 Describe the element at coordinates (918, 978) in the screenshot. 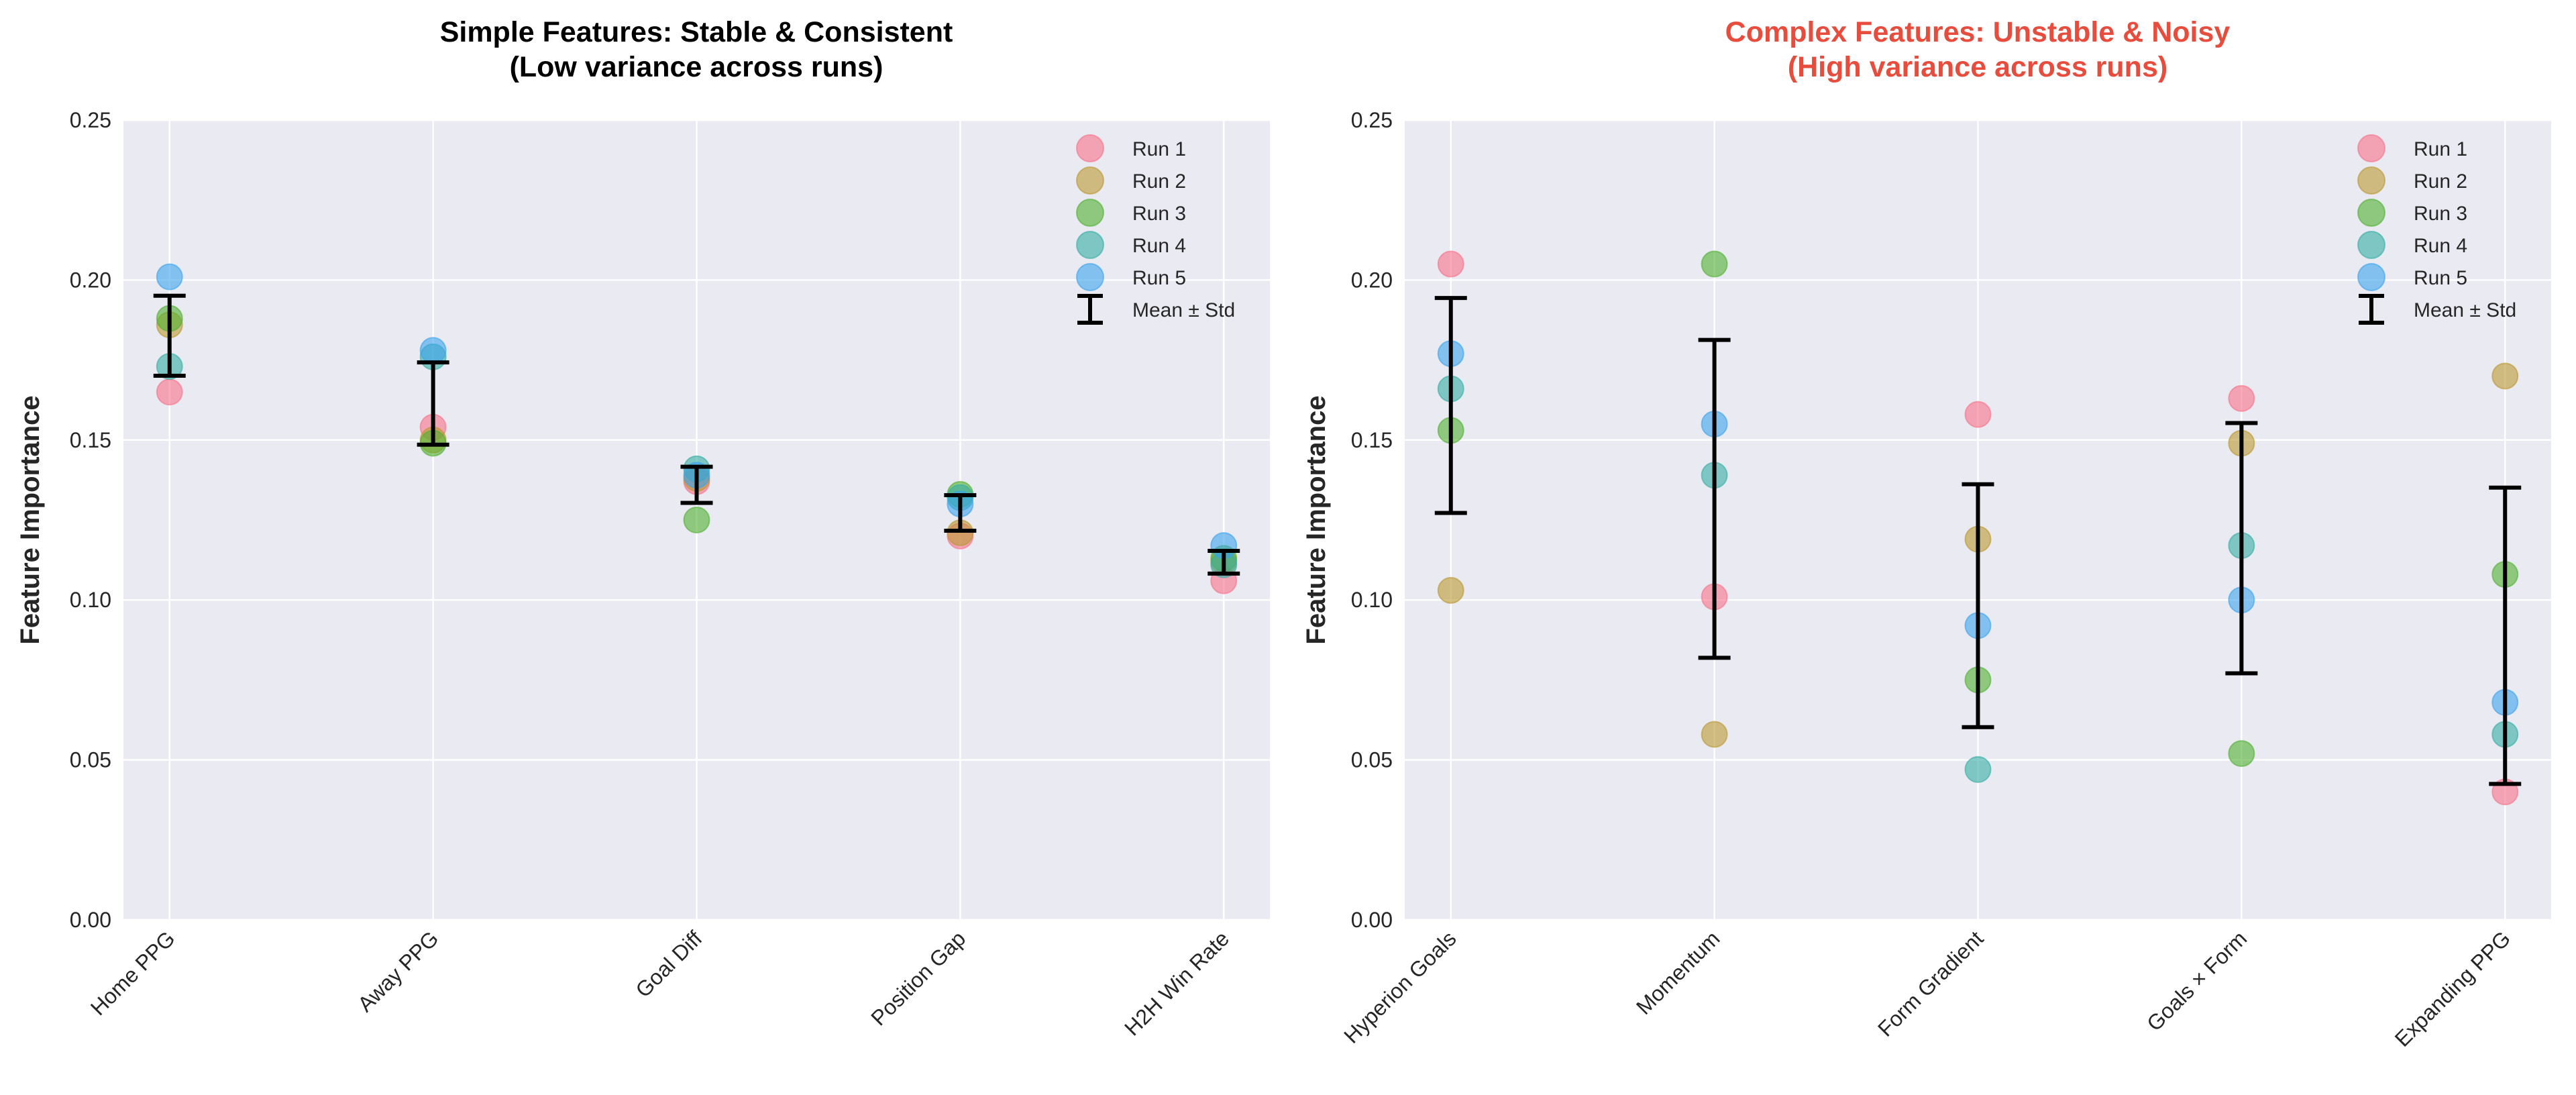

I see `x-tick-label: Position Gap` at that location.